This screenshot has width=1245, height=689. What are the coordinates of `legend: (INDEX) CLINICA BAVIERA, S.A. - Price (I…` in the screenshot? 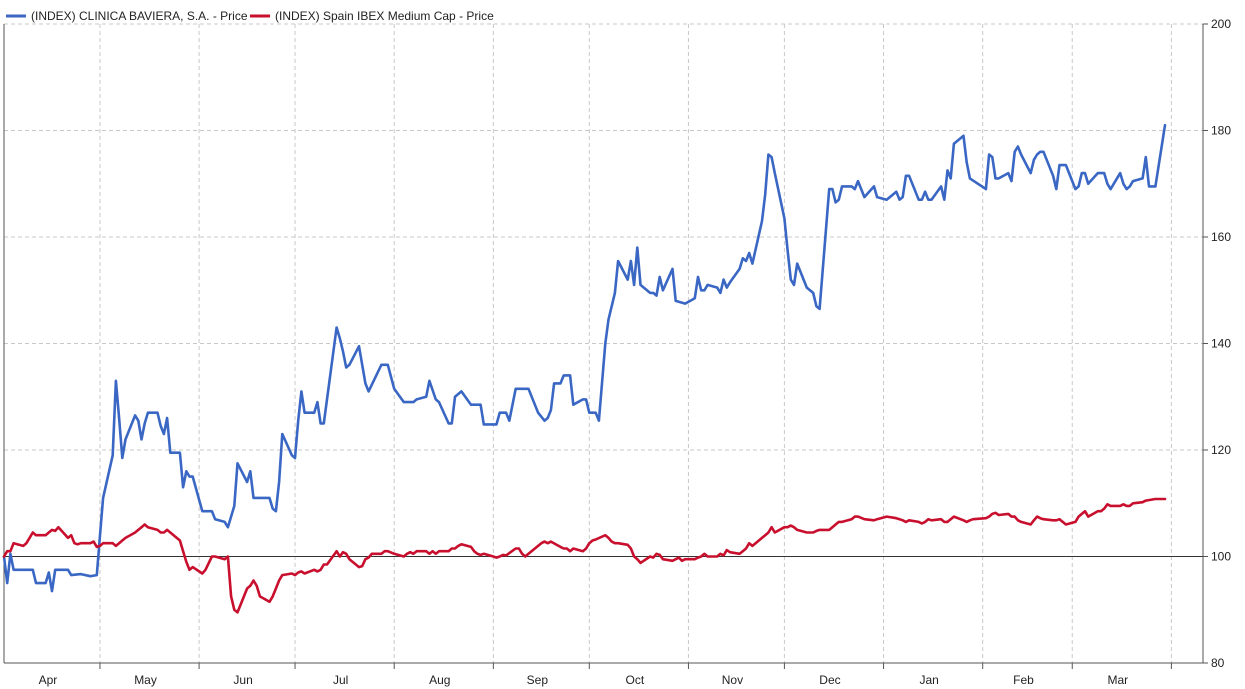 It's located at (250, 16).